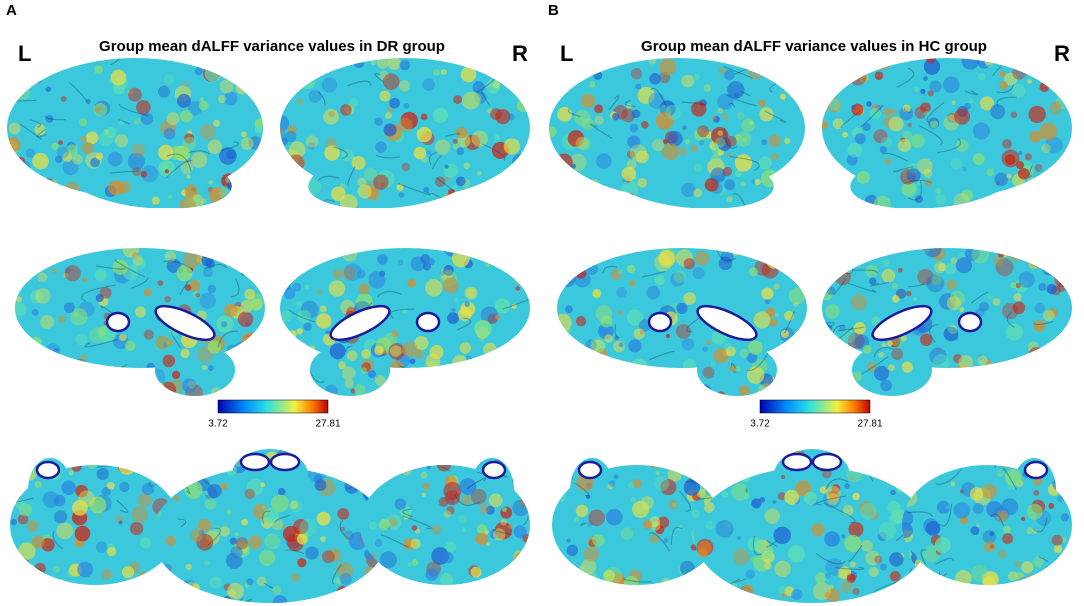 The image size is (1084, 606). What do you see at coordinates (553, 10) in the screenshot?
I see `panel-label: B` at bounding box center [553, 10].